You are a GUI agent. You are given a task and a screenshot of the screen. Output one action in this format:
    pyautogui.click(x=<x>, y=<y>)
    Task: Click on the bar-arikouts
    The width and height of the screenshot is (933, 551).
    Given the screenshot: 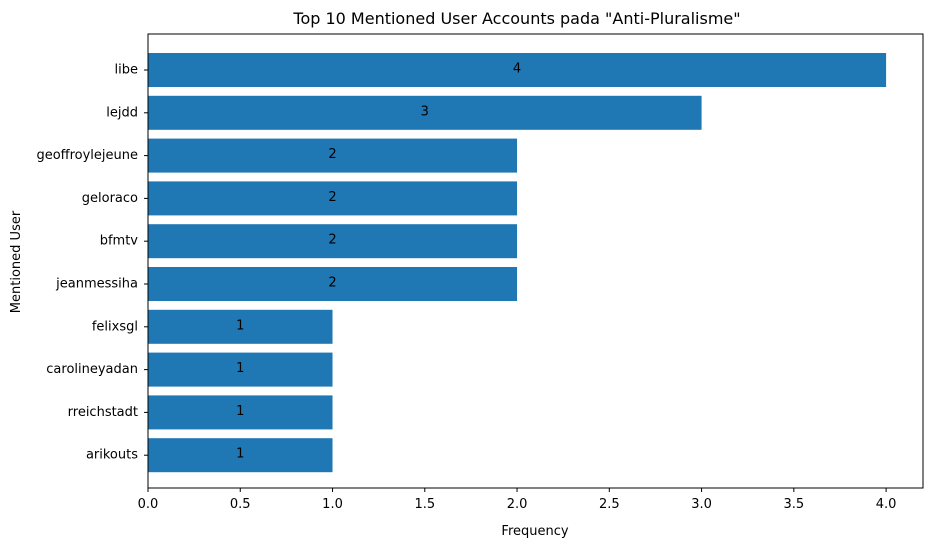 What is the action you would take?
    pyautogui.click(x=240, y=455)
    